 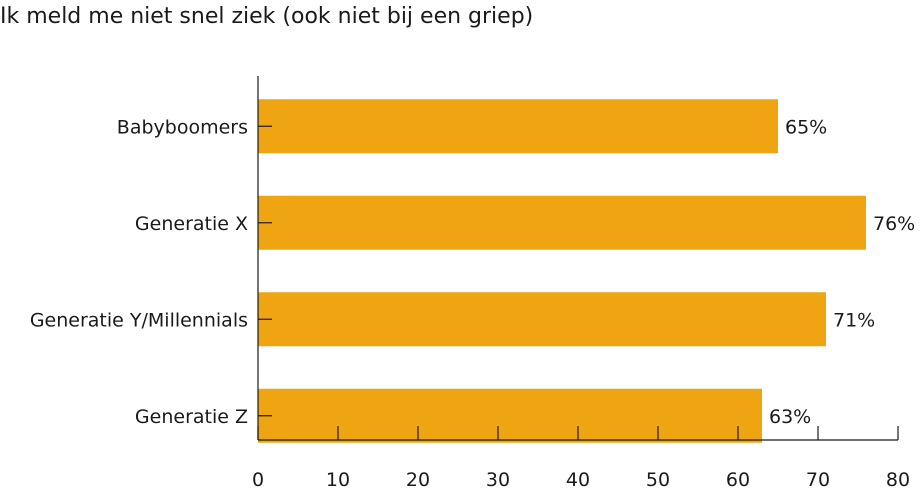 What do you see at coordinates (258, 480) in the screenshot?
I see `x-tick-label-0: 0` at bounding box center [258, 480].